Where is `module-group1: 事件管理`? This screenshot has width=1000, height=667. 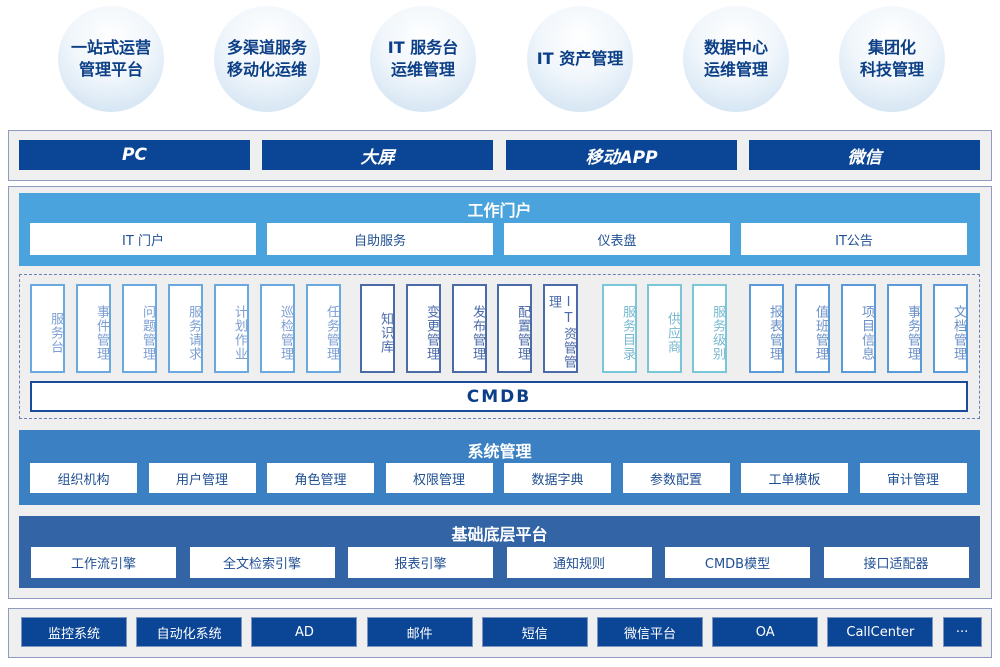
module-group1: 事件管理 is located at coordinates (93, 328).